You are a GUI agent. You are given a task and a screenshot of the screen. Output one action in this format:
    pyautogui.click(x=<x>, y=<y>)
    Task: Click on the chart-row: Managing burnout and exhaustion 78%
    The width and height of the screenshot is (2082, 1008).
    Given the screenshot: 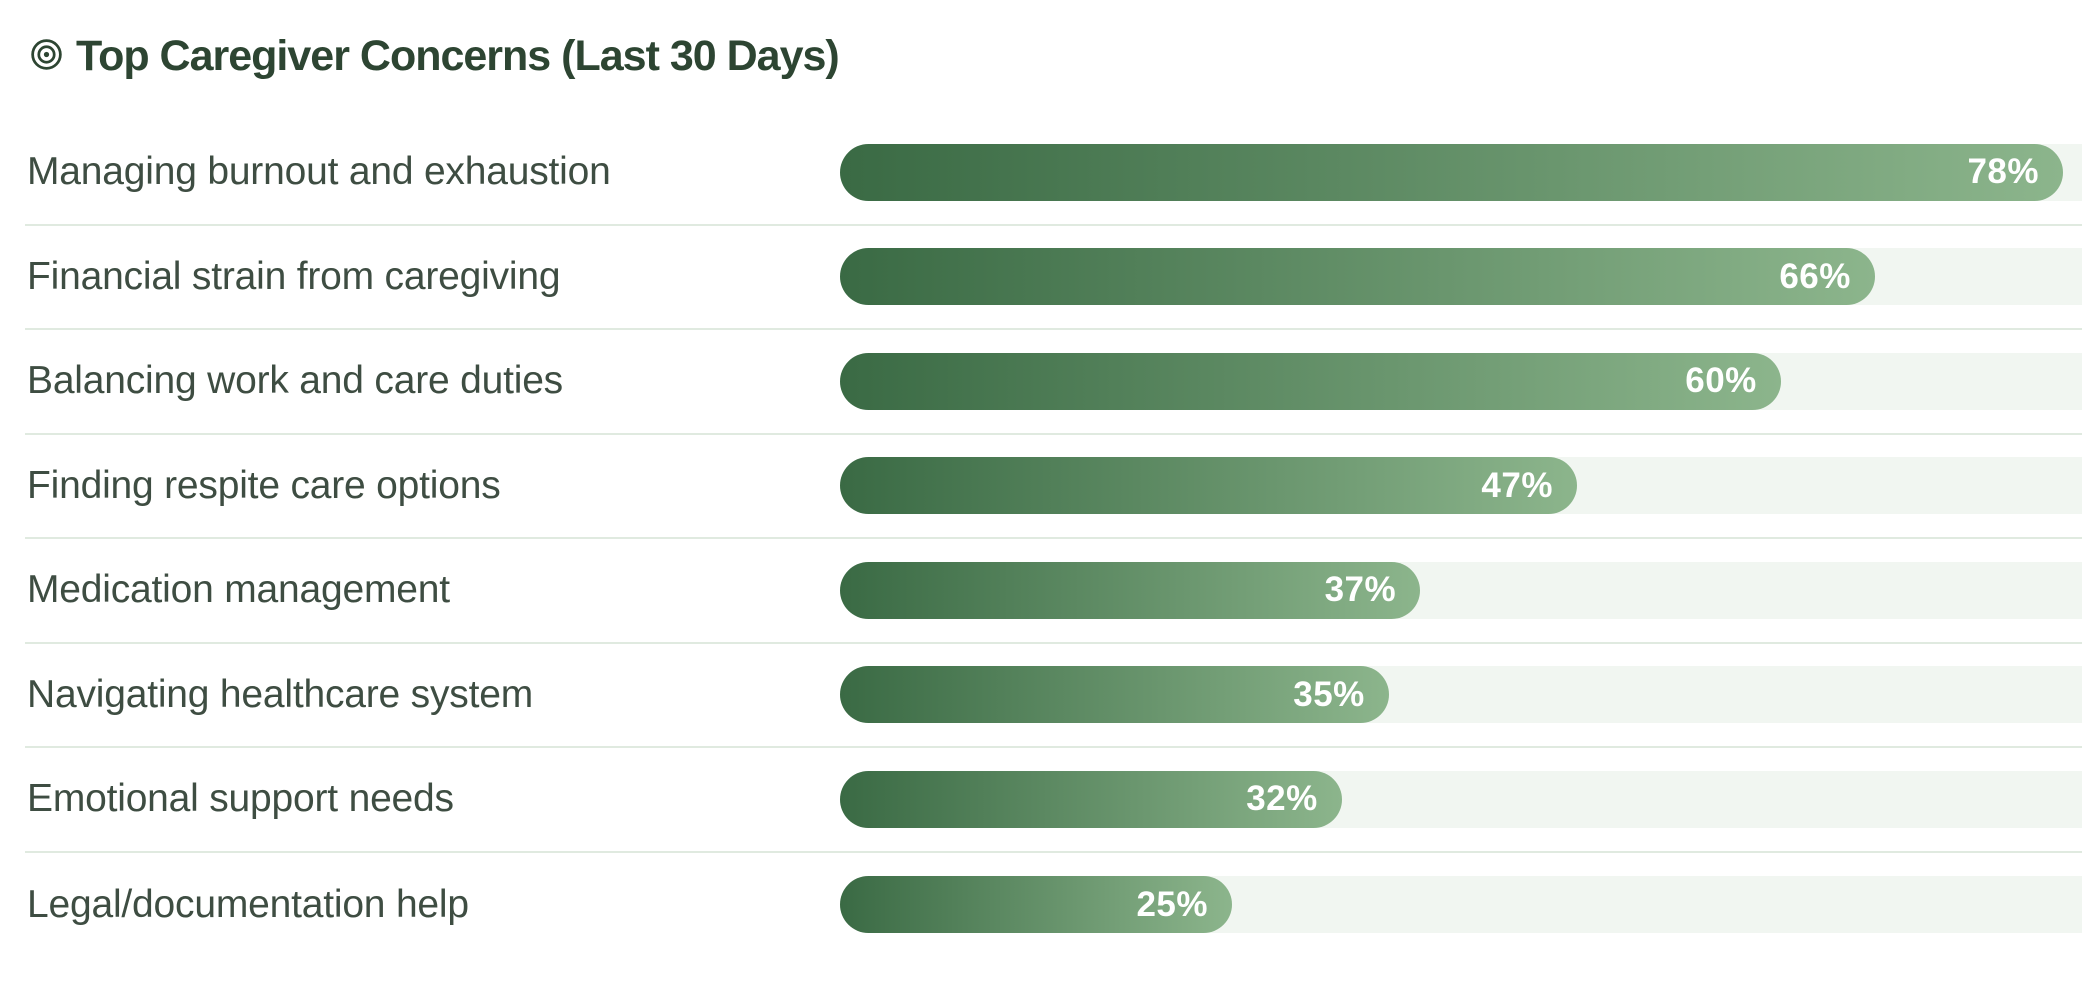 What is the action you would take?
    pyautogui.click(x=1053, y=173)
    